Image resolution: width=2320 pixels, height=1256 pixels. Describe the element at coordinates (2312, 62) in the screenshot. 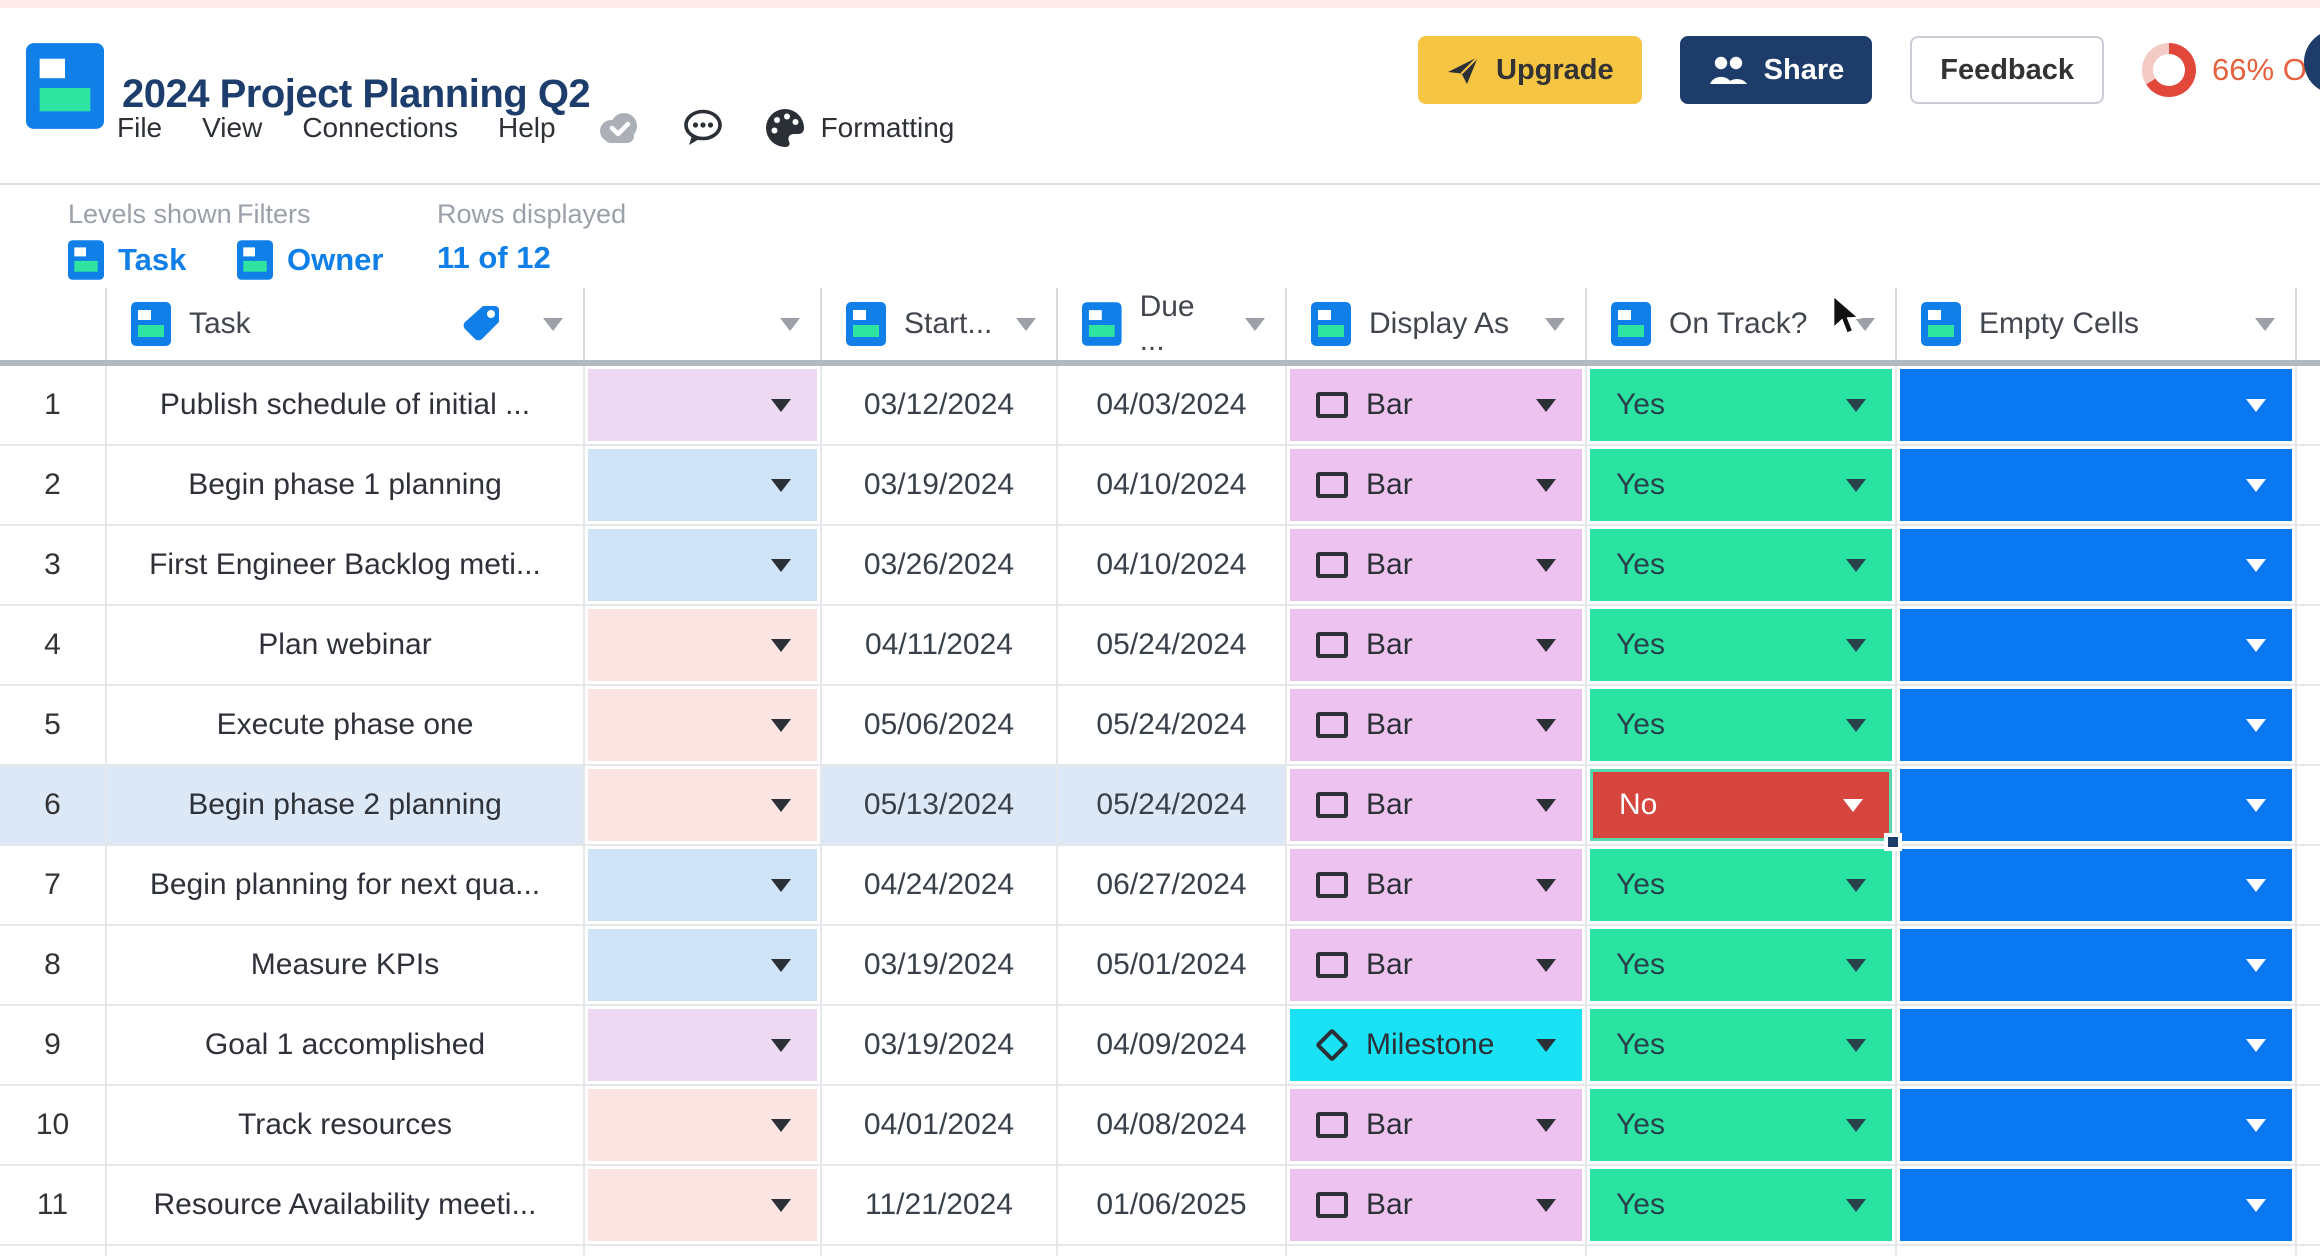

I see `avatar: A` at that location.